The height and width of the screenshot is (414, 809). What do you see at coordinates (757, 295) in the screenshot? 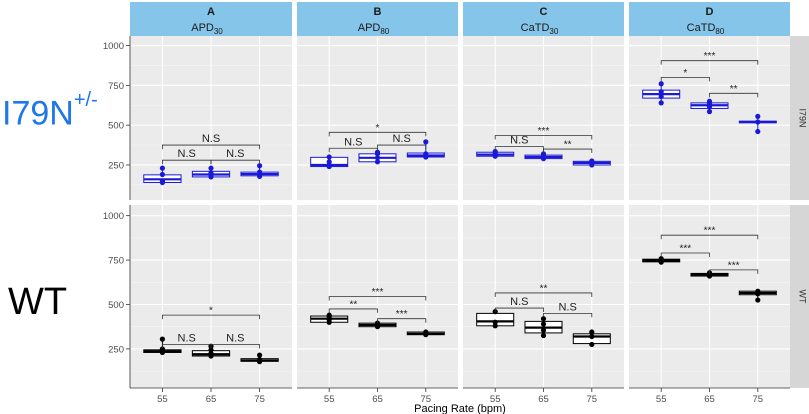
I see `box-r1-c3-x2` at bounding box center [757, 295].